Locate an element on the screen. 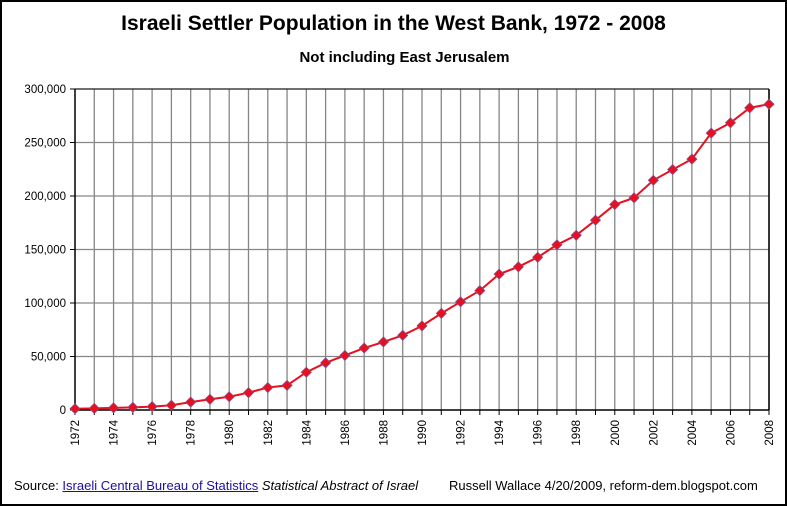  x-tick-label: 1988 is located at coordinates (384, 433).